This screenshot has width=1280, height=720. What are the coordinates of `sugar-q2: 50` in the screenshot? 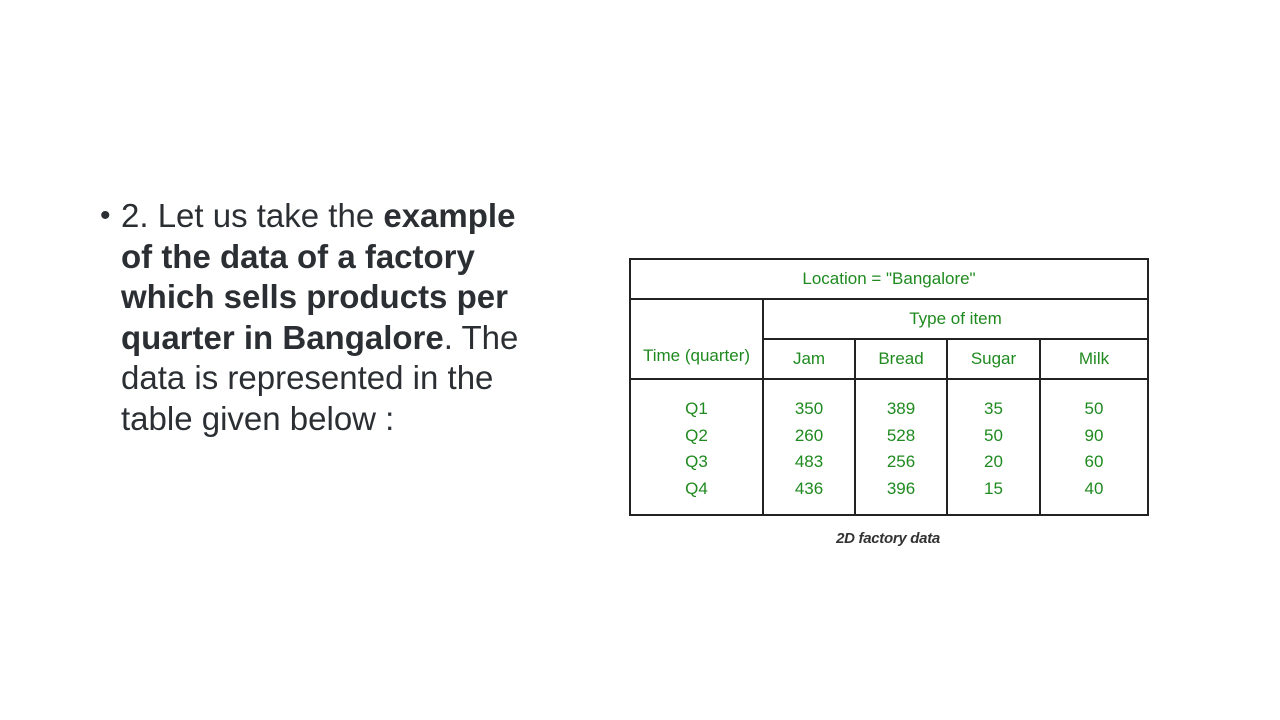 It's located at (993, 435).